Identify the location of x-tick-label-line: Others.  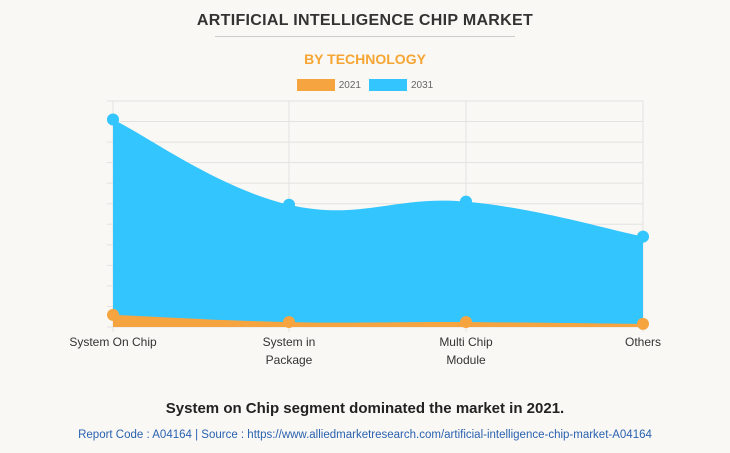
(642, 342).